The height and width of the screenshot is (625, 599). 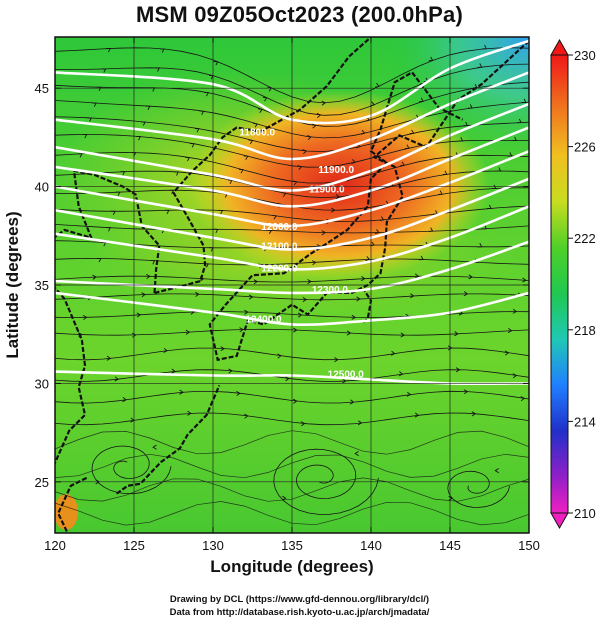 I want to click on contour-label: 12500.0, so click(x=346, y=375).